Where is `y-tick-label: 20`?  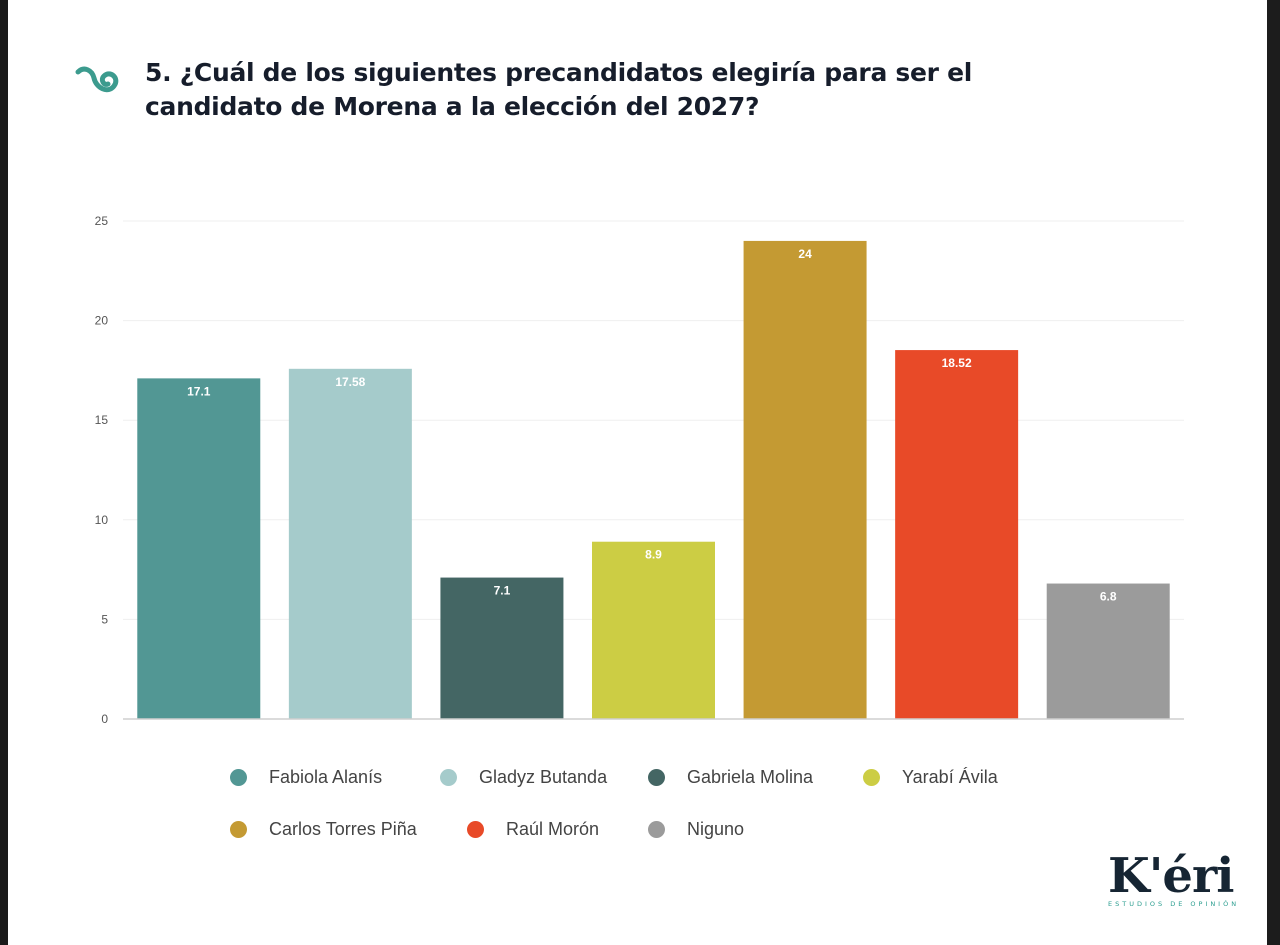
y-tick-label: 20 is located at coordinates (102, 321).